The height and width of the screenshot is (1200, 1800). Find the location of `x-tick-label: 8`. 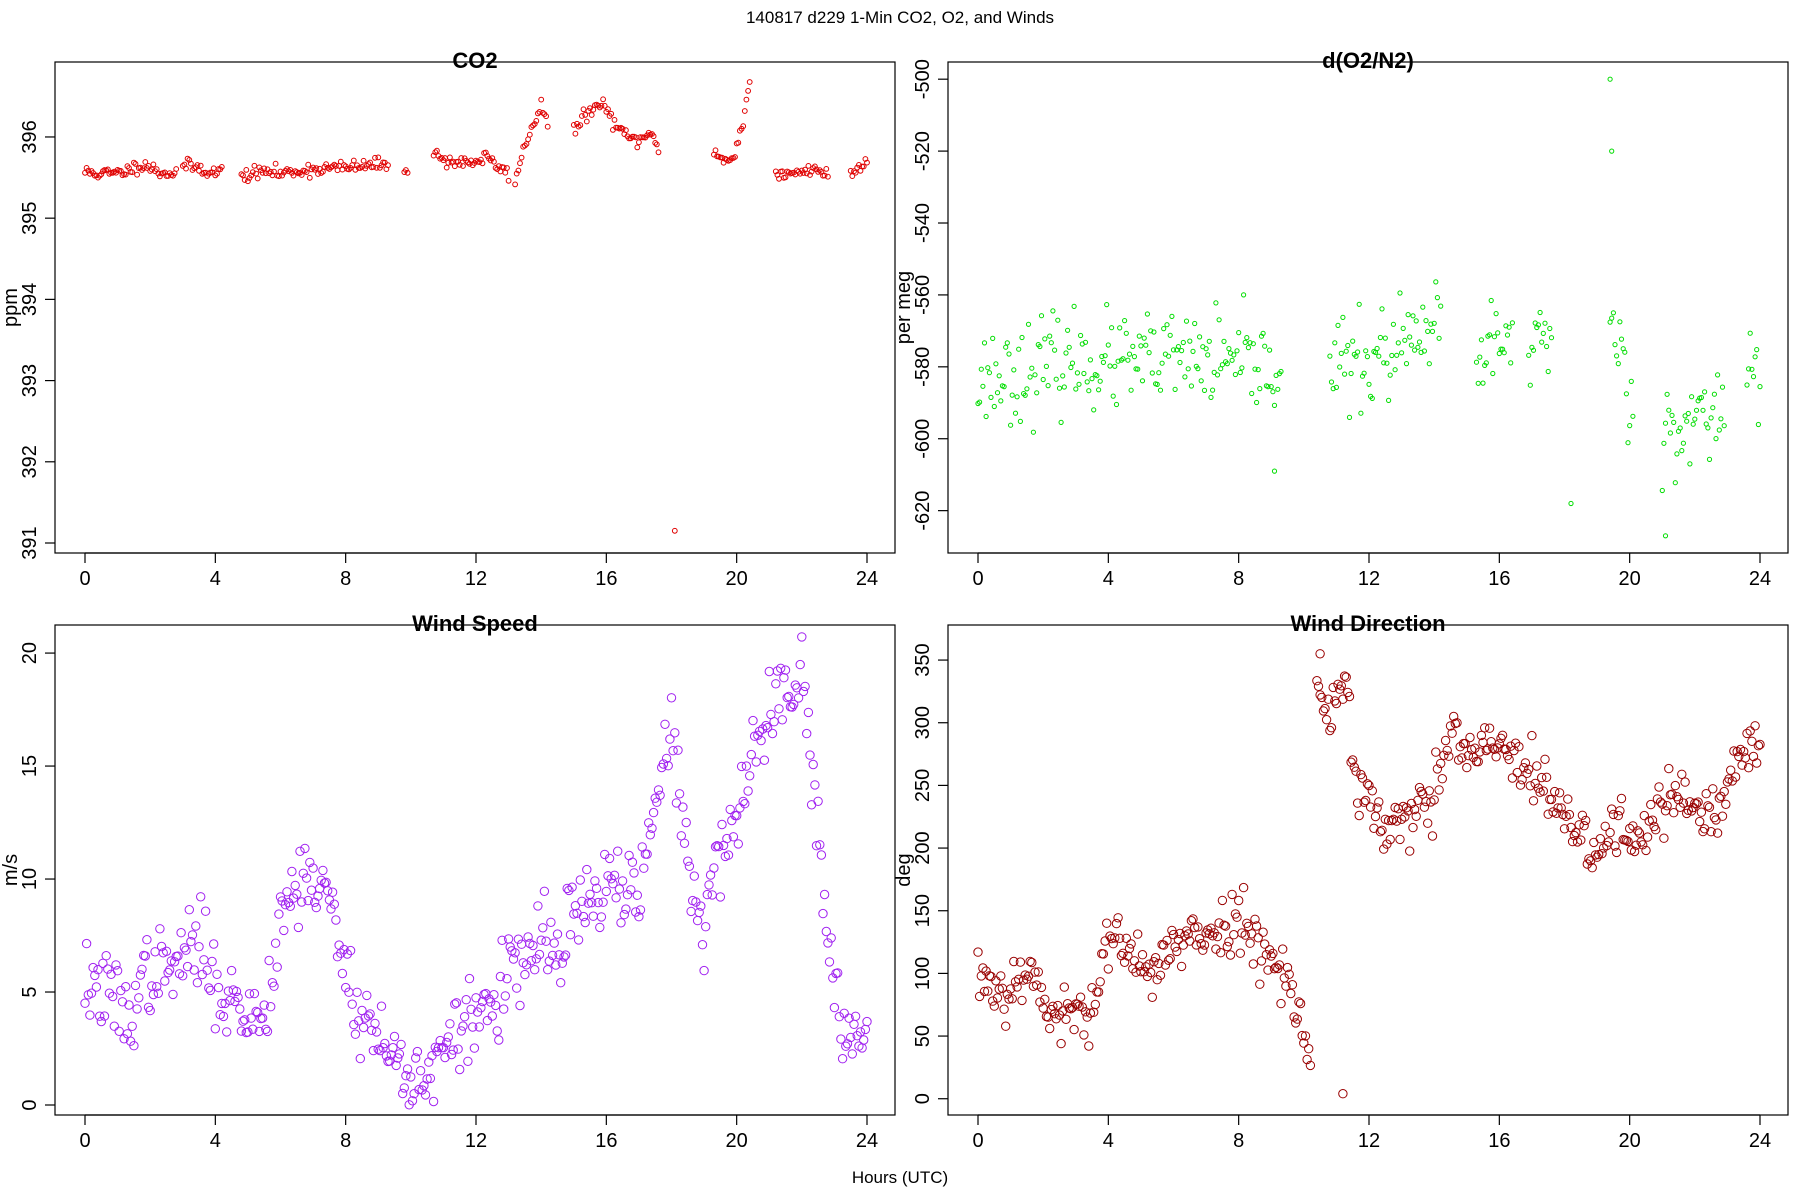

x-tick-label: 8 is located at coordinates (1238, 579).